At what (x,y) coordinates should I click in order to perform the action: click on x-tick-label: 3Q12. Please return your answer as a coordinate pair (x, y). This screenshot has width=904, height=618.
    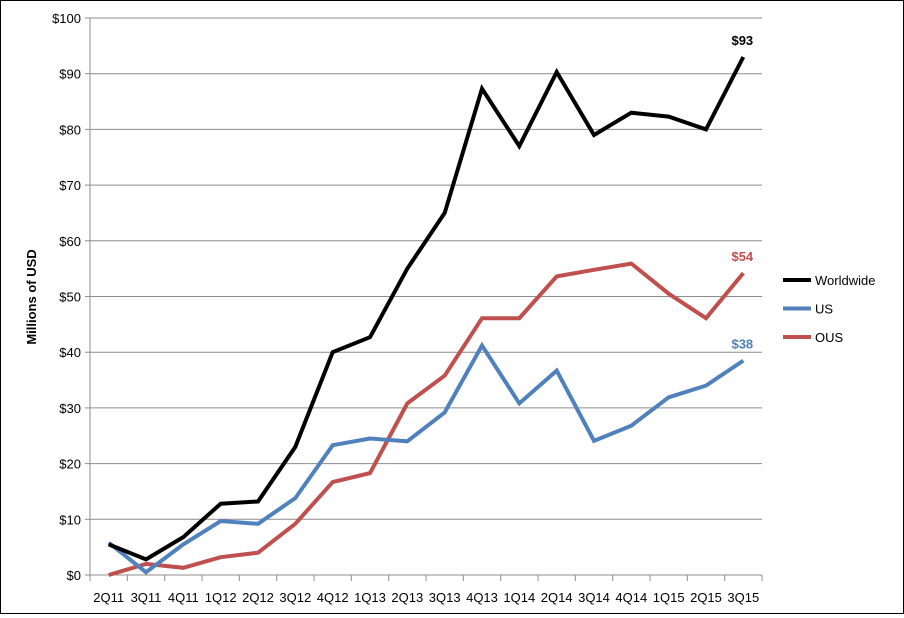
    Looking at the image, I should click on (295, 597).